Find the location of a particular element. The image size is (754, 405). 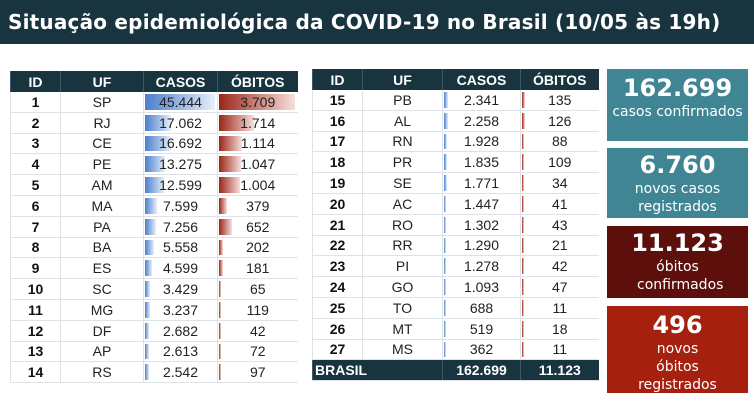

cell-value: 1.302 is located at coordinates (481, 224).